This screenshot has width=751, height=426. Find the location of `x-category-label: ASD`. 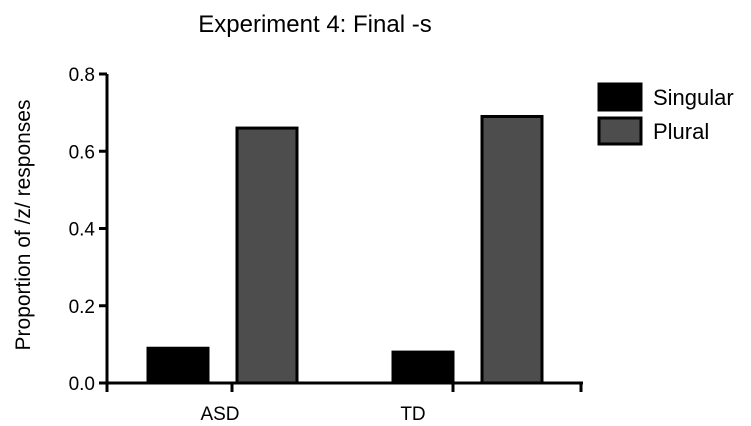

x-category-label: ASD is located at coordinates (219, 414).